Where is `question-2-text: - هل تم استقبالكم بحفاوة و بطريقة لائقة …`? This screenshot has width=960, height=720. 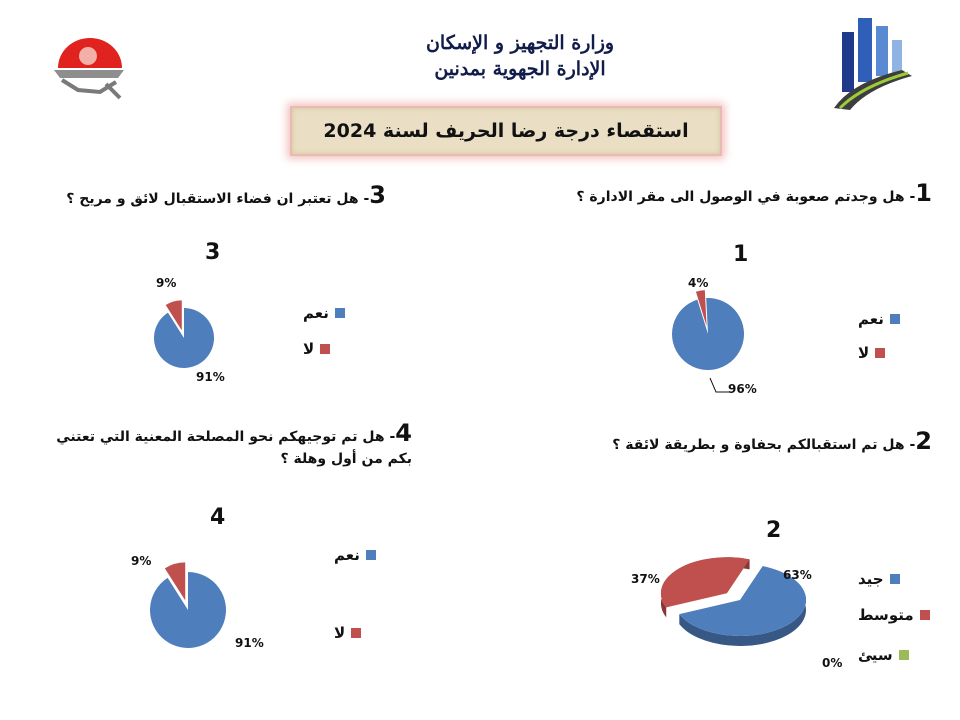
question-2-text: - هل تم استقبالكم بحفاوة و بطريقة لائقة … is located at coordinates (764, 445).